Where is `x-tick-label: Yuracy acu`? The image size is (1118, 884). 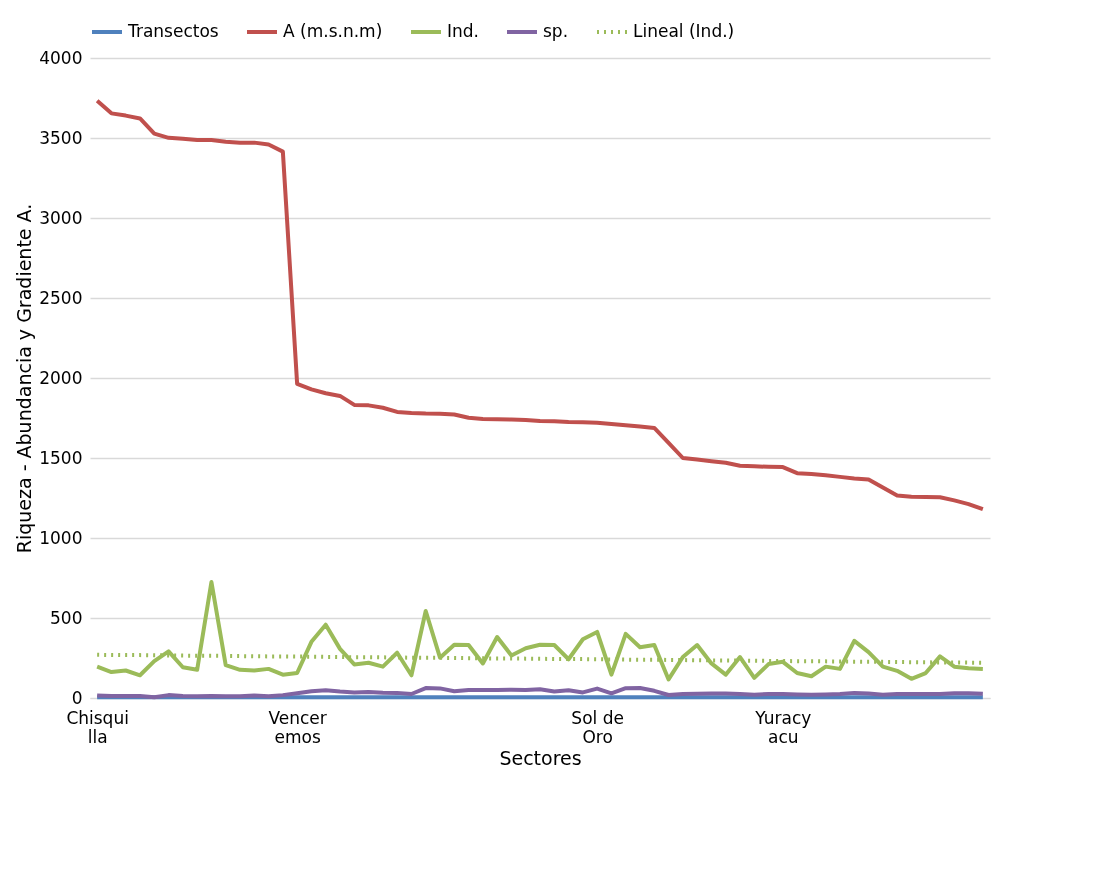 x-tick-label: Yuracy acu is located at coordinates (783, 727).